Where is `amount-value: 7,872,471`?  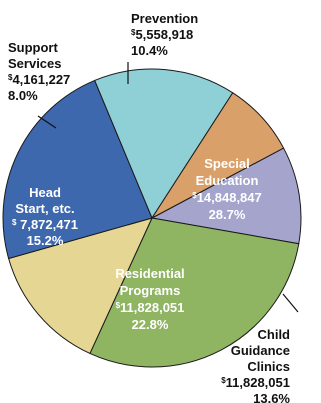
amount-value: 7,872,471 is located at coordinates (47, 224).